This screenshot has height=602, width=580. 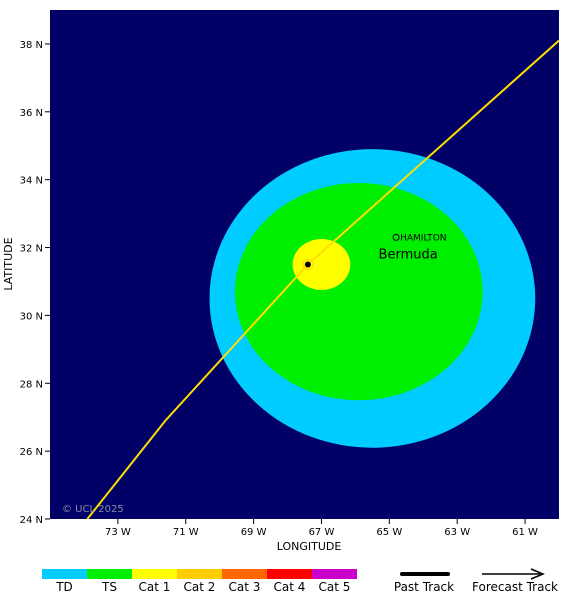 What do you see at coordinates (515, 587) in the screenshot?
I see `forecast-track-label: Forecast Track` at bounding box center [515, 587].